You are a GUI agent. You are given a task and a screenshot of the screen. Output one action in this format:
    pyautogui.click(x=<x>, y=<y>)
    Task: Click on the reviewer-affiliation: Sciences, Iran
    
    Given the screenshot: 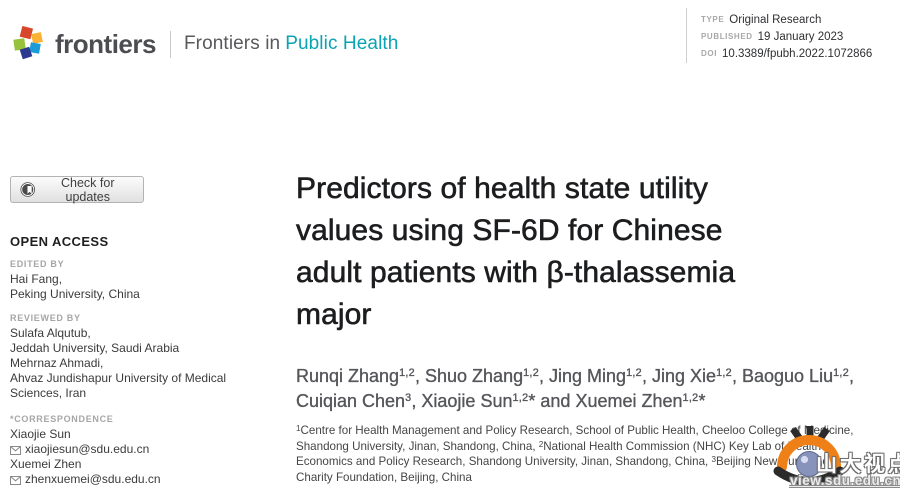 What is the action you would take?
    pyautogui.click(x=48, y=393)
    